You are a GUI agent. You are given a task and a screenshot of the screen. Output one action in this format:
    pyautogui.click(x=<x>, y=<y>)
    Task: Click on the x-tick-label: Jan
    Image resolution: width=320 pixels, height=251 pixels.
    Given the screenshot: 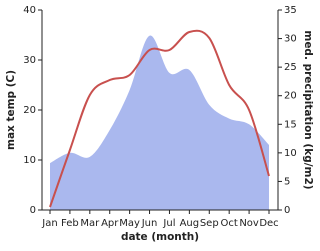 What is the action you would take?
    pyautogui.click(x=49, y=223)
    